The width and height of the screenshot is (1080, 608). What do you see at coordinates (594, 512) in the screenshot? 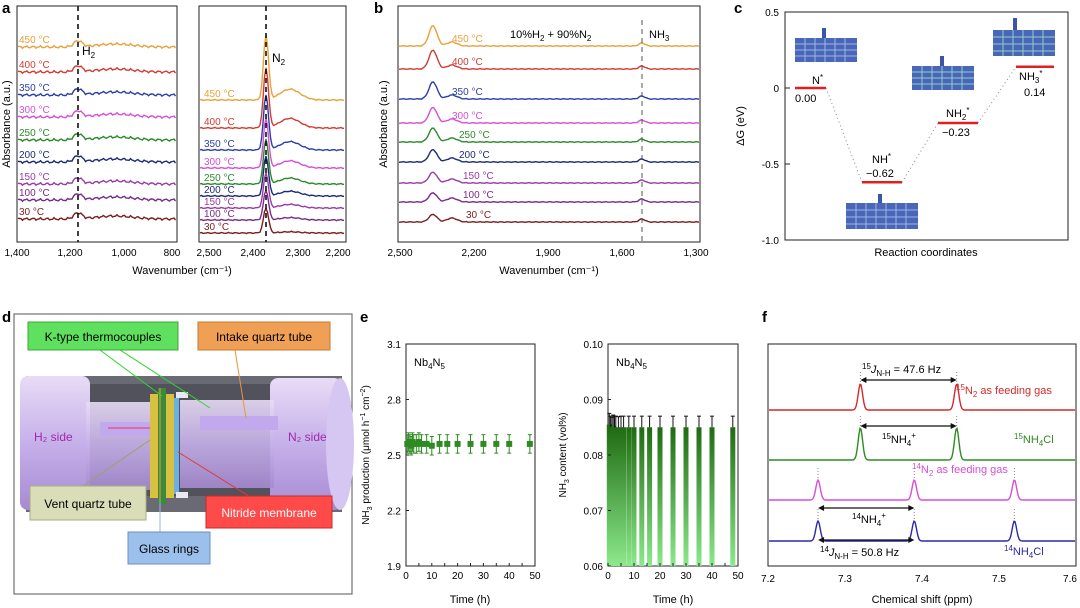
I see `e-ytick: 0.07` at bounding box center [594, 512].